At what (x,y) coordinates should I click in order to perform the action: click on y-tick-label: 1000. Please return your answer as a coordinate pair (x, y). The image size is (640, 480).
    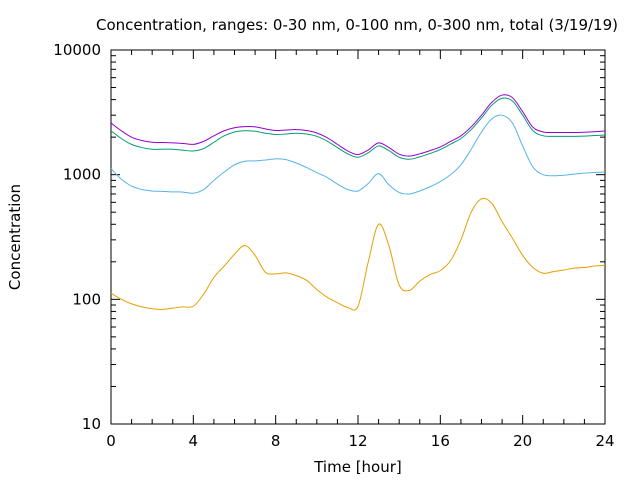
    Looking at the image, I should click on (82, 175).